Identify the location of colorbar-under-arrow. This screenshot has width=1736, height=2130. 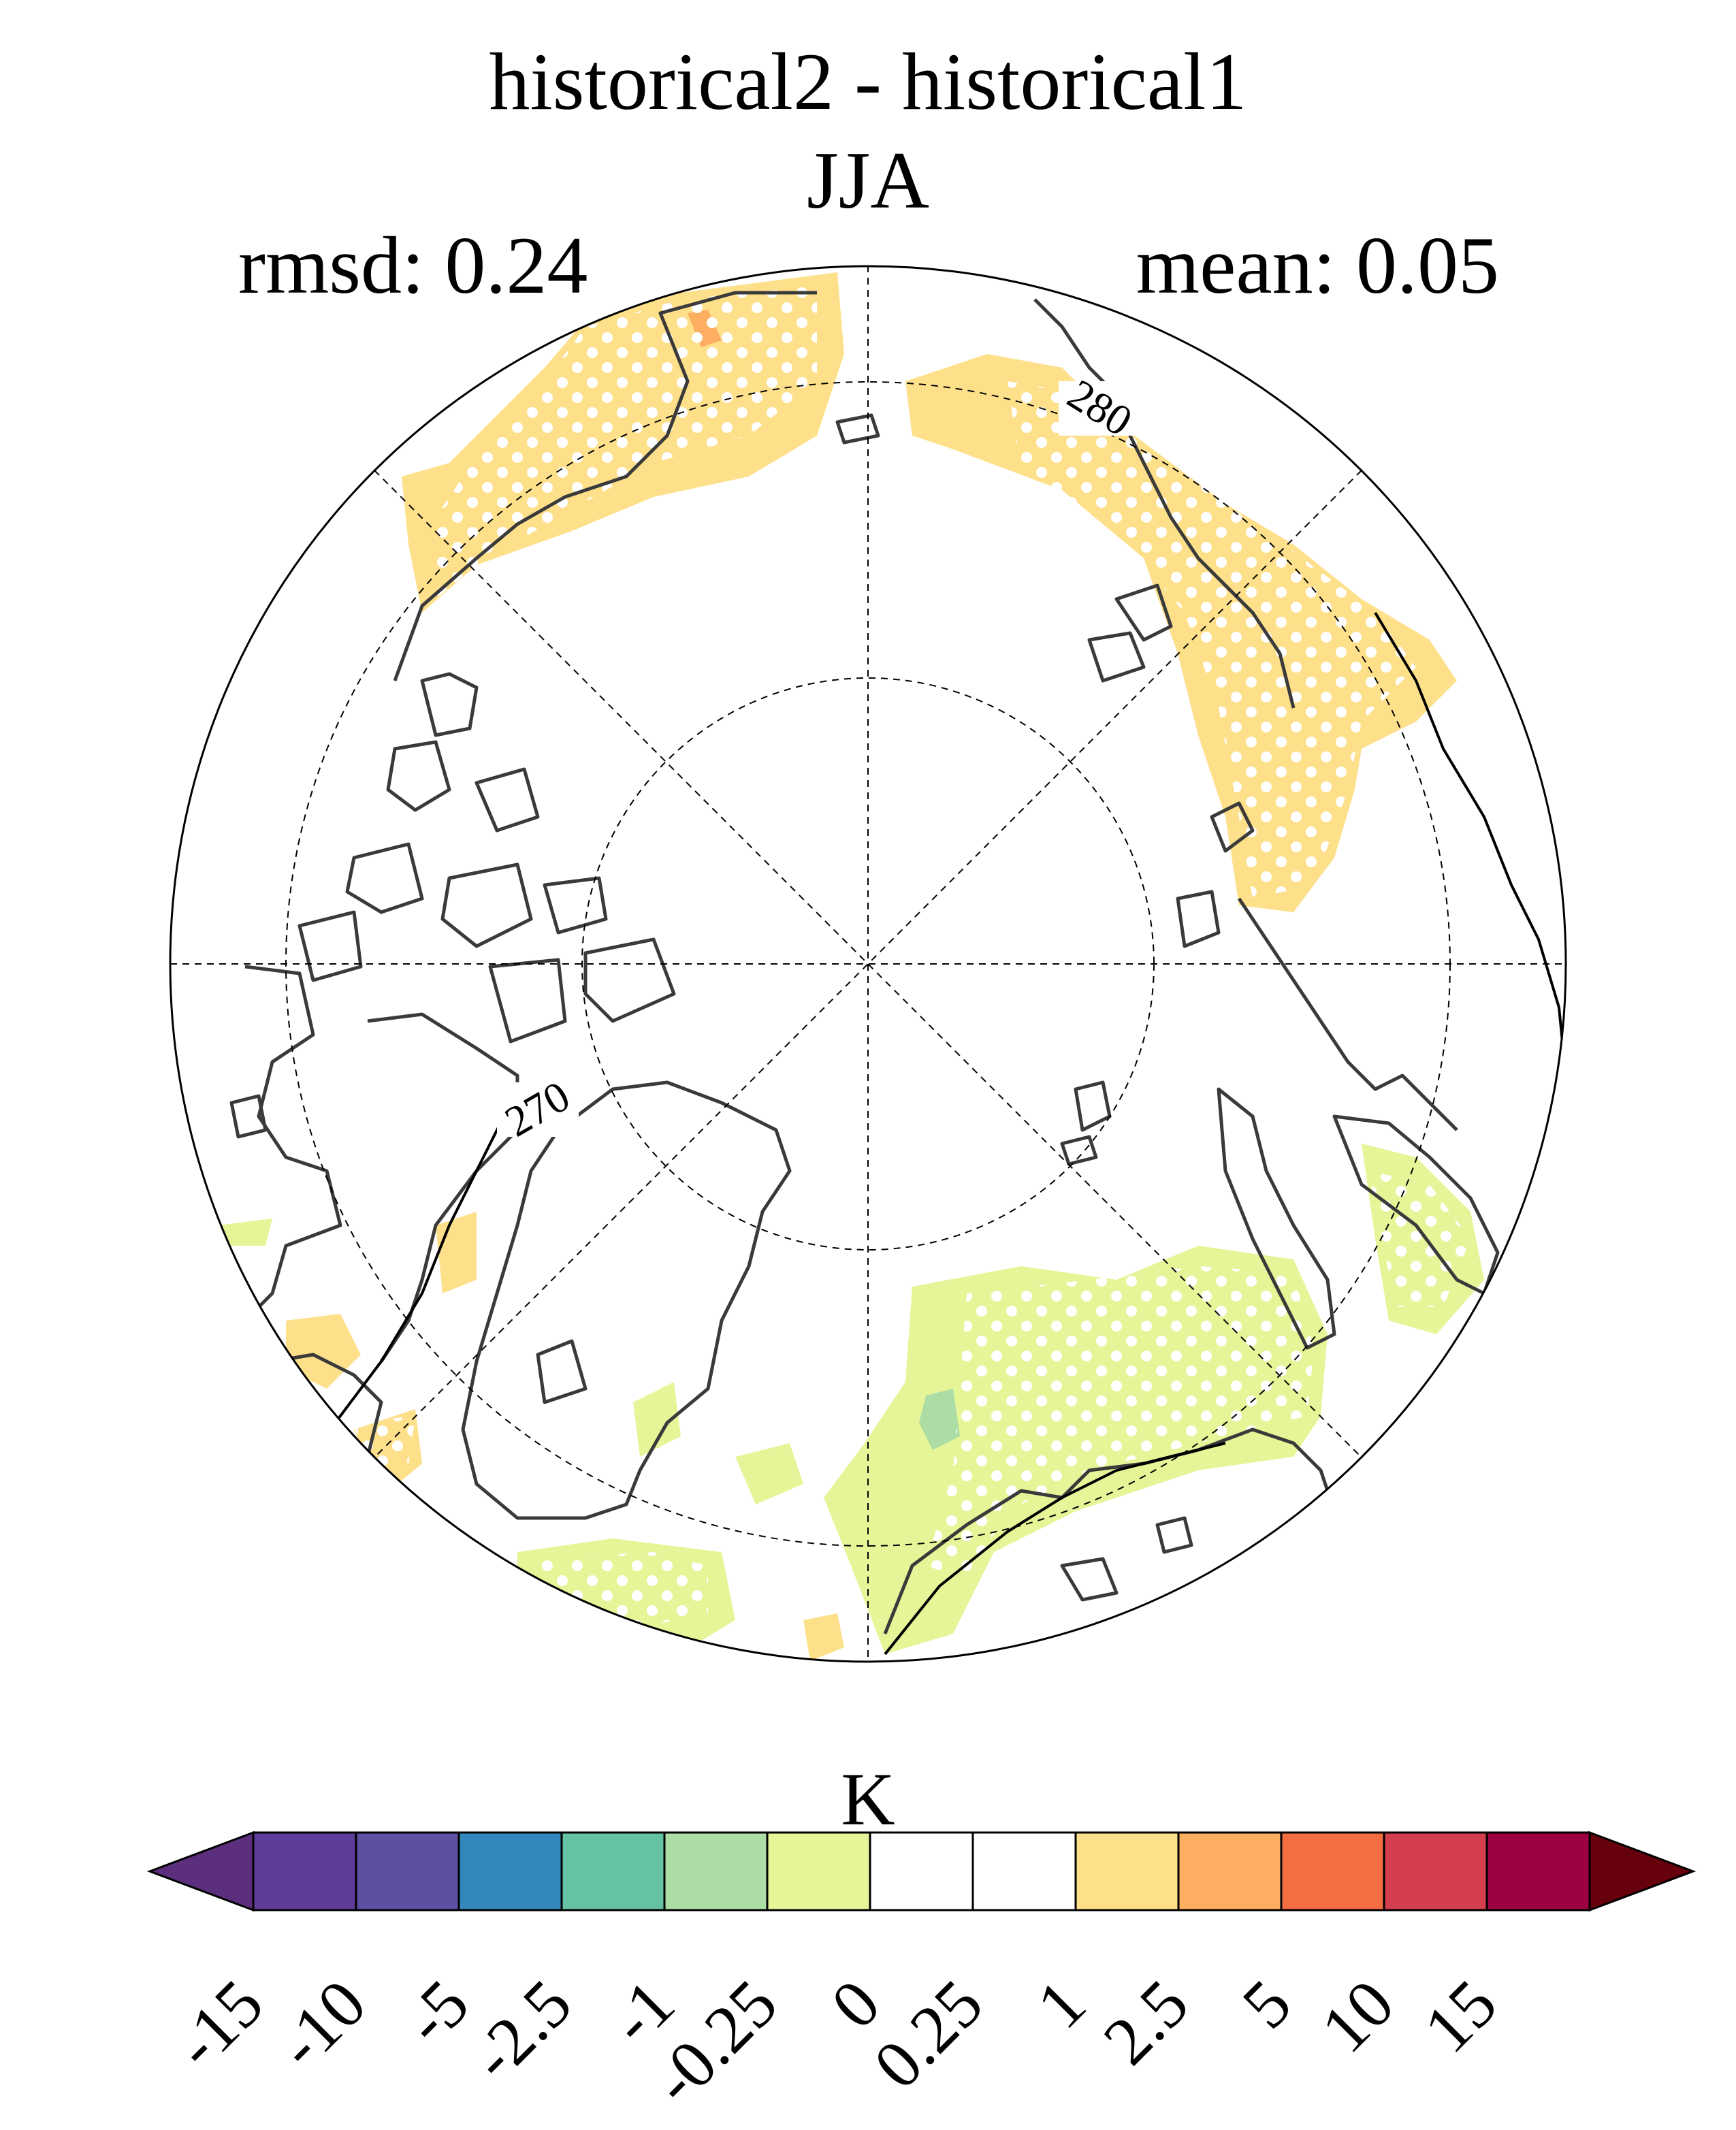
(200, 1871).